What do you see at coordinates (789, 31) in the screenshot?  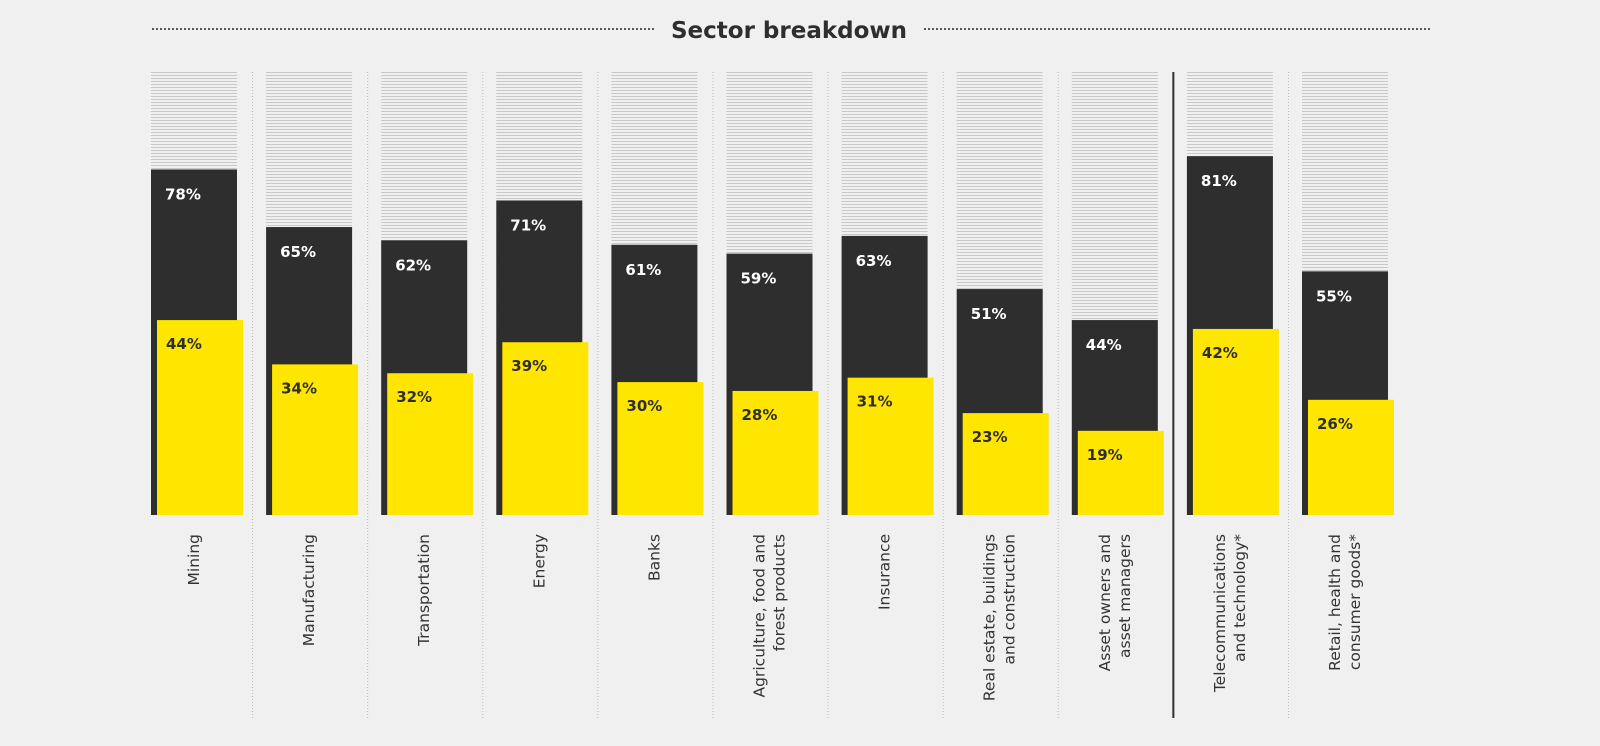 I see `chart-title: Sector breakdown` at bounding box center [789, 31].